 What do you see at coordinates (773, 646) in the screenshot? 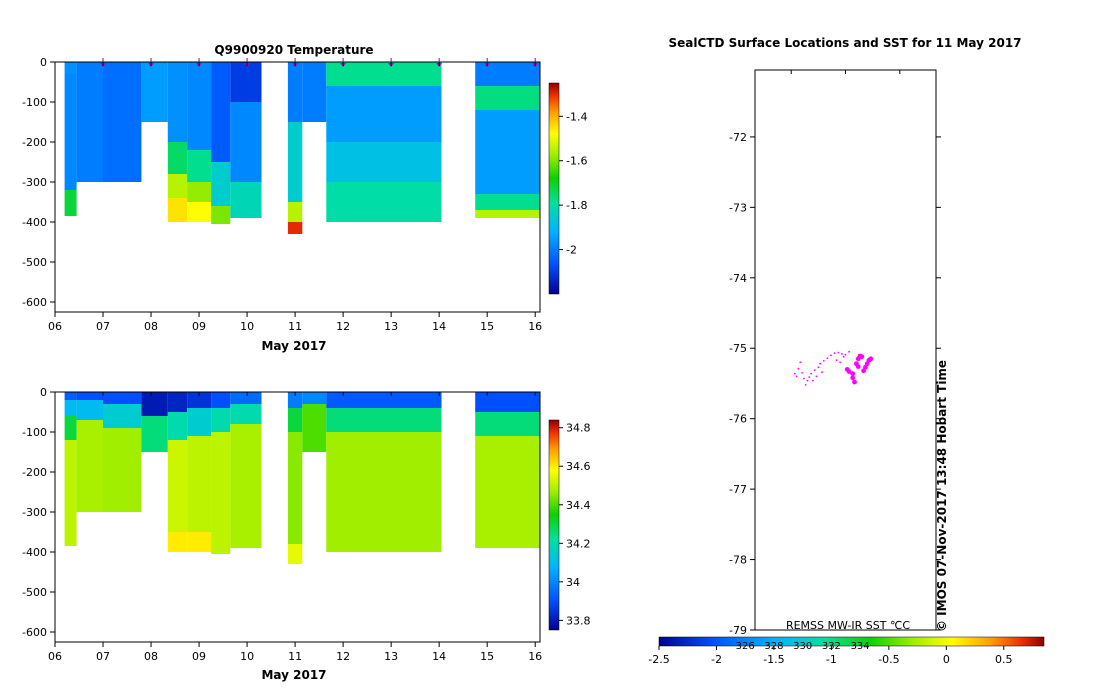
I see `colorbar-overlay-label: 328` at bounding box center [773, 646].